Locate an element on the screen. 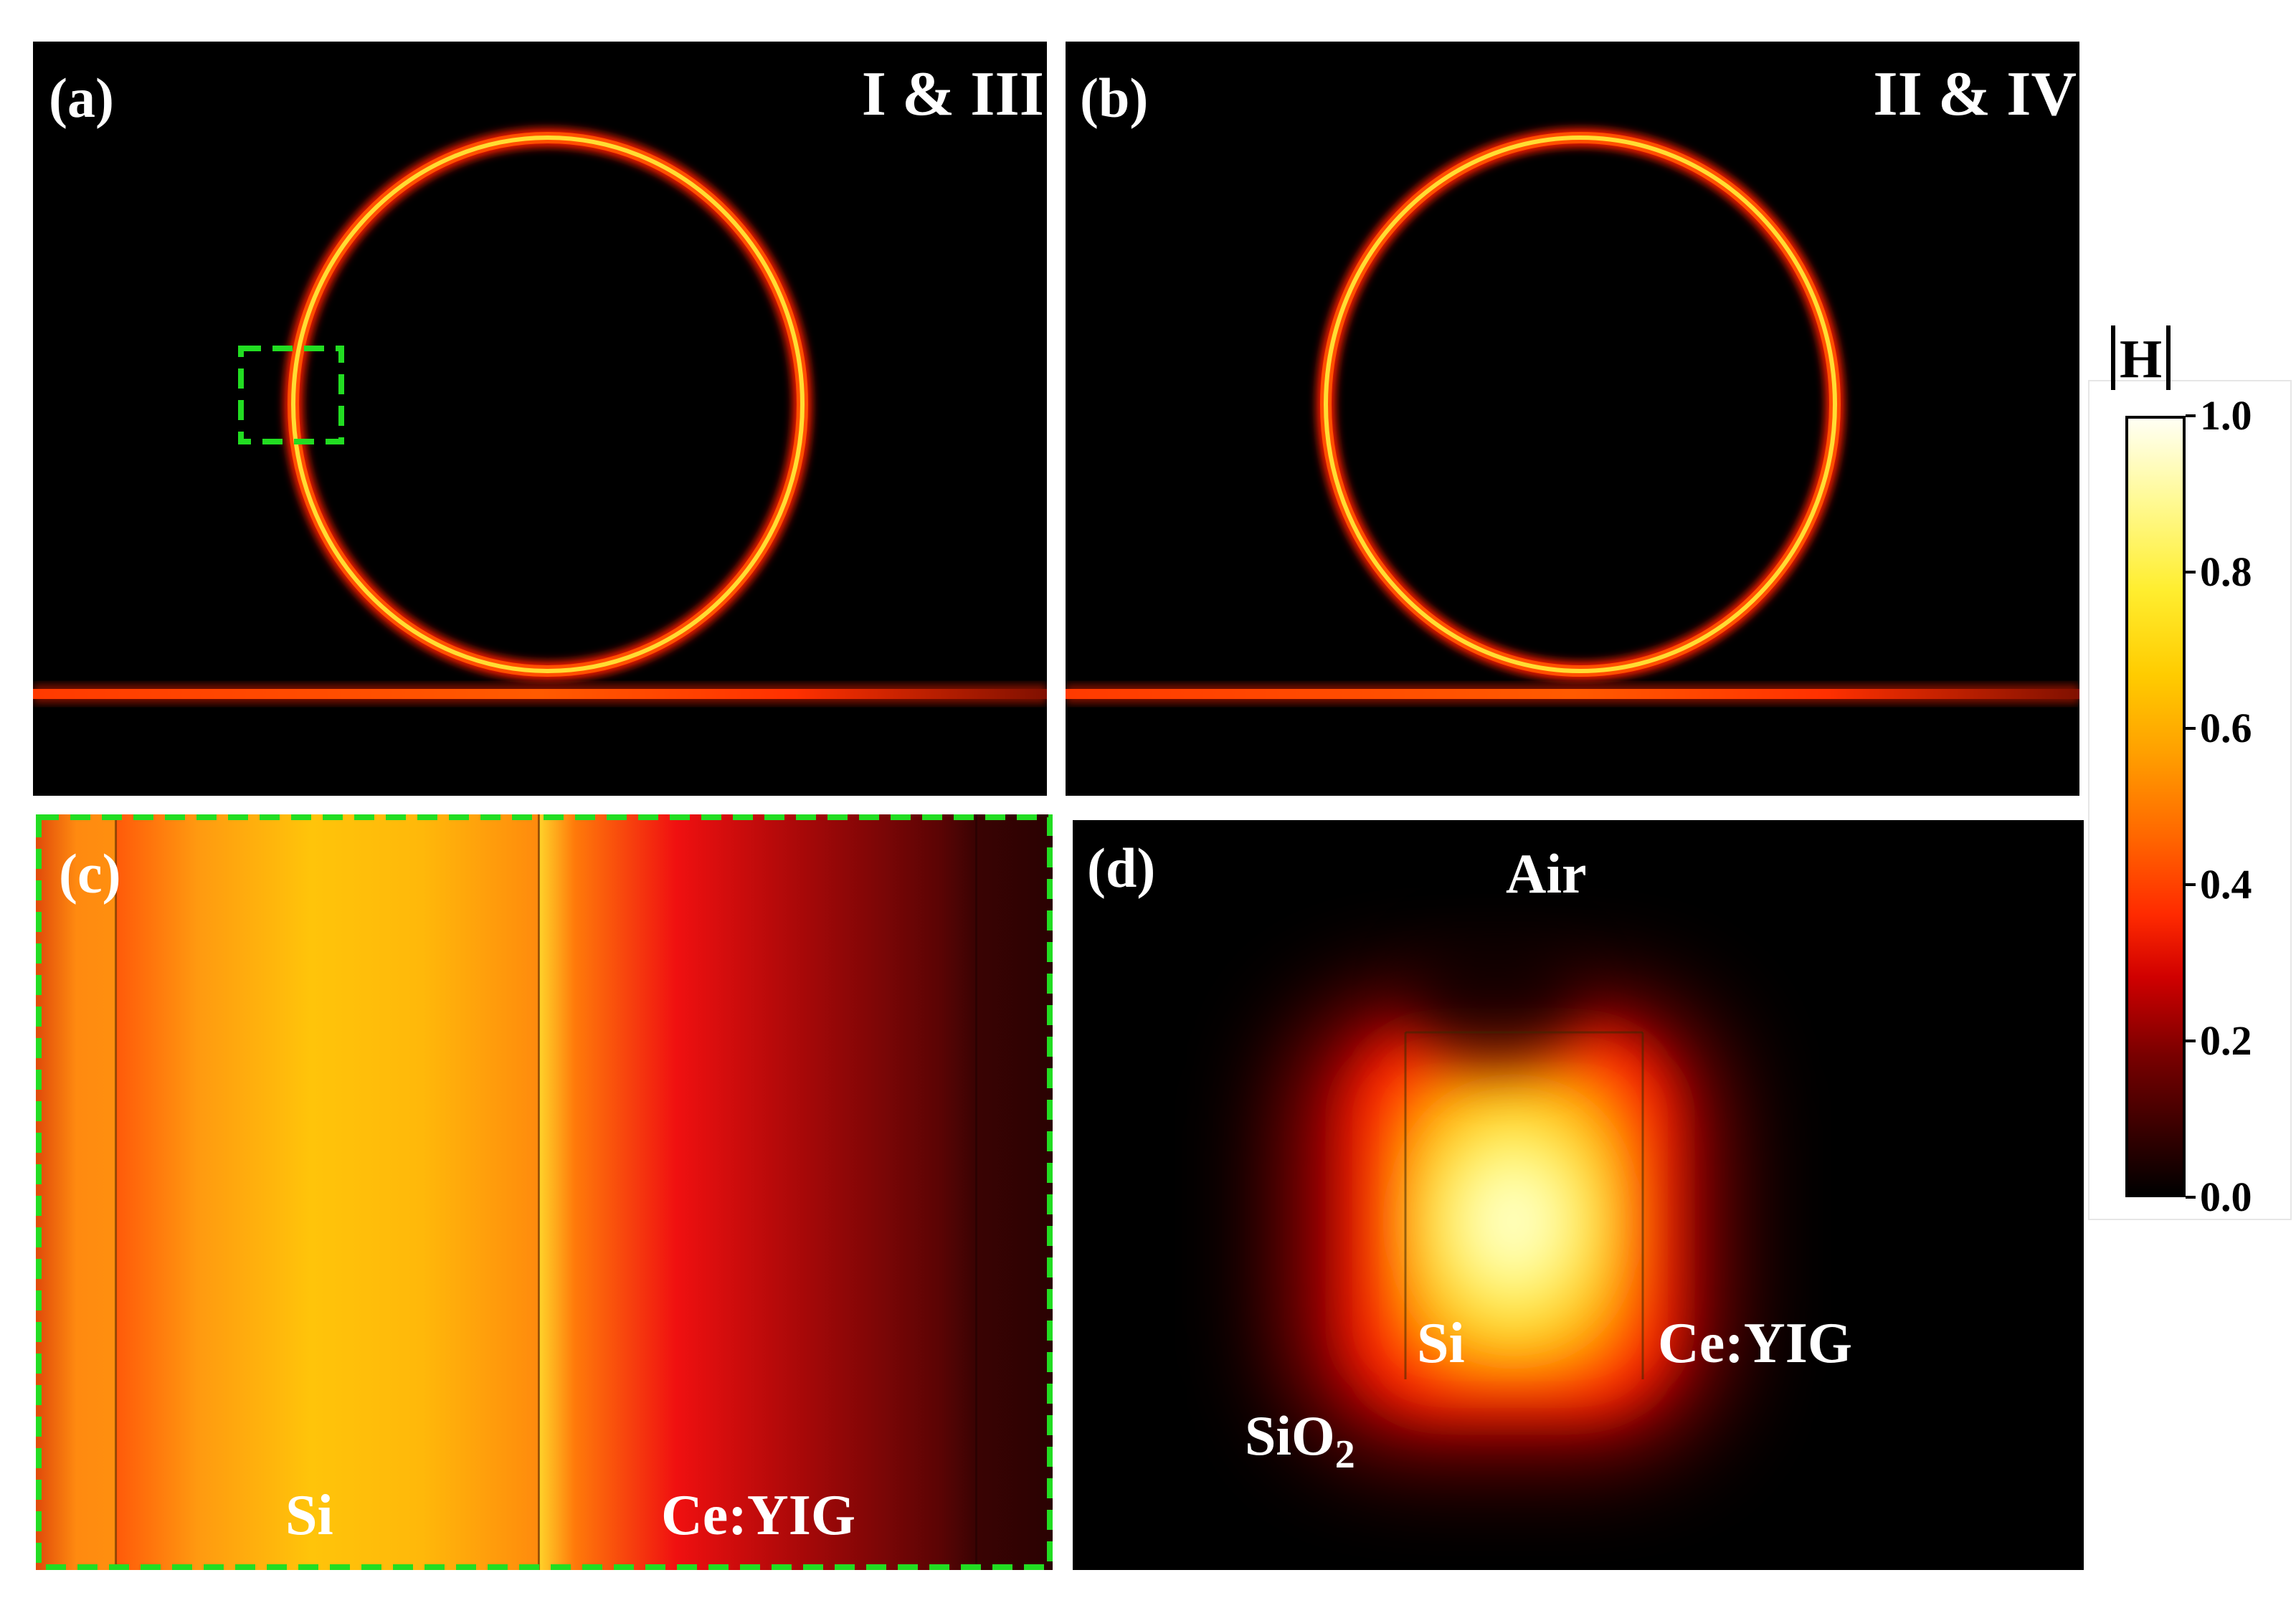  waveguide-cross-section is located at coordinates (1503, 1193).